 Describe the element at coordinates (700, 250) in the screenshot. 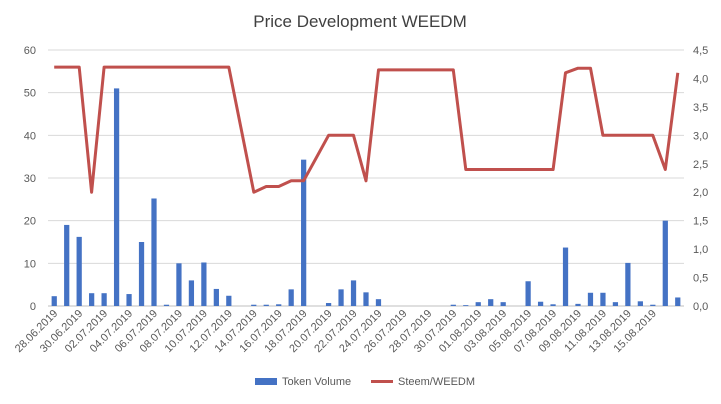

I see `right-axis-tick-label: 1,0` at that location.